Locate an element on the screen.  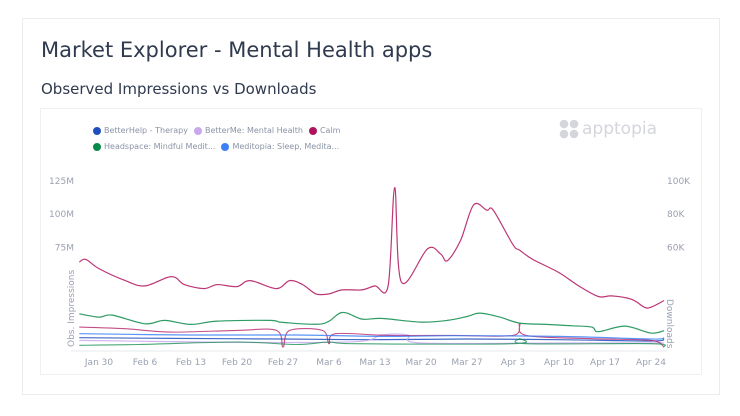
series-line-headspace-mindful-medit-impressions is located at coordinates (372, 322).